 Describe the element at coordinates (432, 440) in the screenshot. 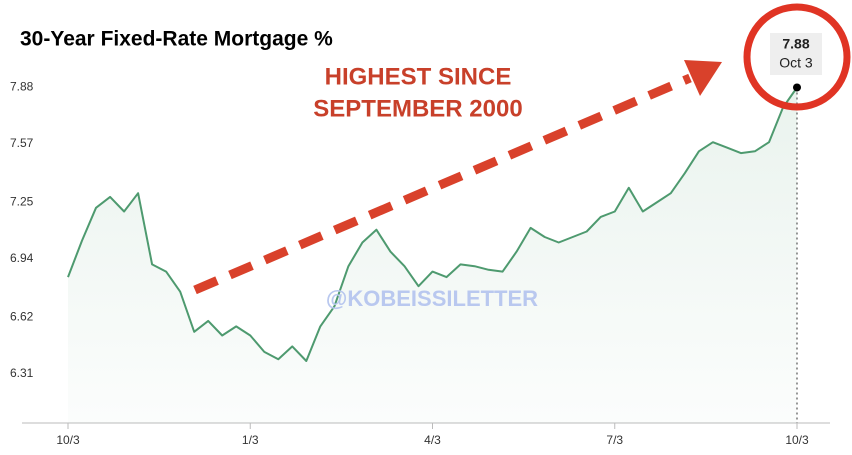

I see `x-tick-label: 4/3` at that location.